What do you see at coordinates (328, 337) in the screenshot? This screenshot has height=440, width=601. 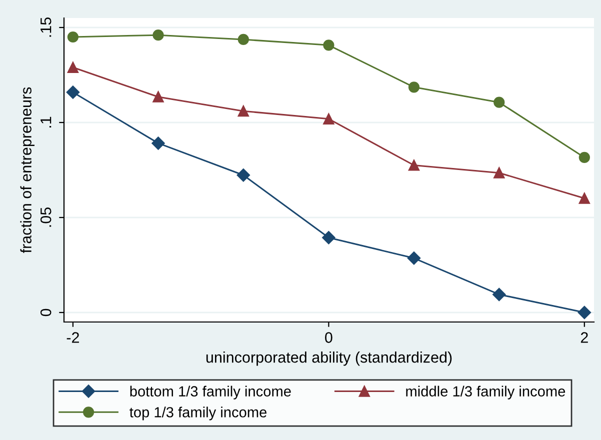 I see `x-tick-label: 0` at bounding box center [328, 337].